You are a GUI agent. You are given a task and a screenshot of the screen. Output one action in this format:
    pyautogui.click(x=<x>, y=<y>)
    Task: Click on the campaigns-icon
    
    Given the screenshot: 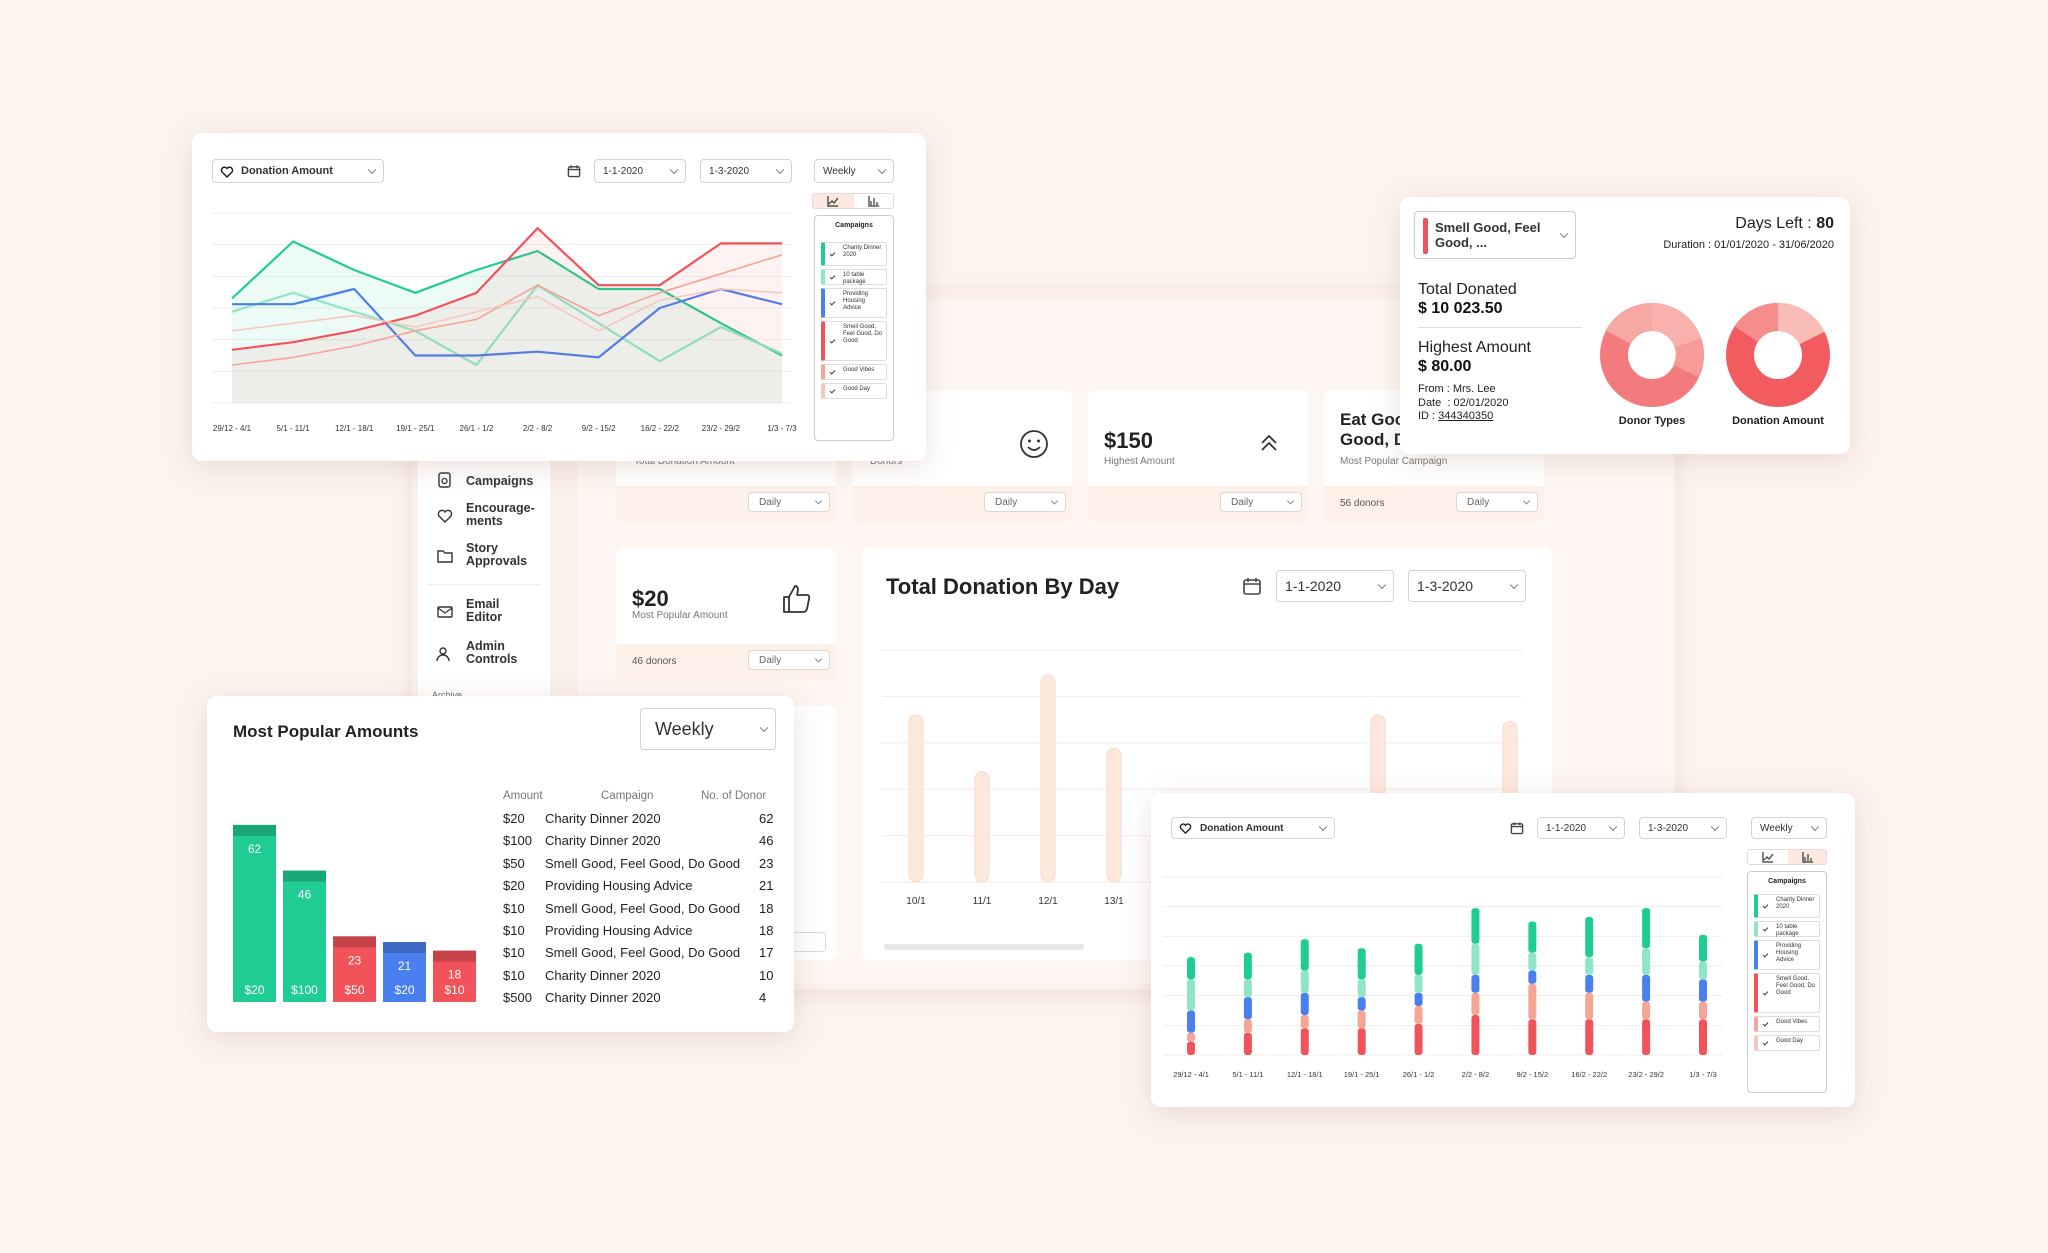 What is the action you would take?
    pyautogui.click(x=444, y=480)
    